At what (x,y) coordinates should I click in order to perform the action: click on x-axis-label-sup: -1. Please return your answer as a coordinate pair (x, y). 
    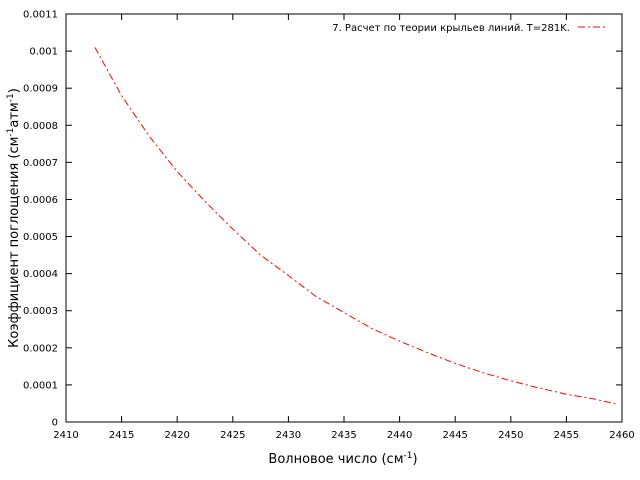
    Looking at the image, I should click on (408, 456).